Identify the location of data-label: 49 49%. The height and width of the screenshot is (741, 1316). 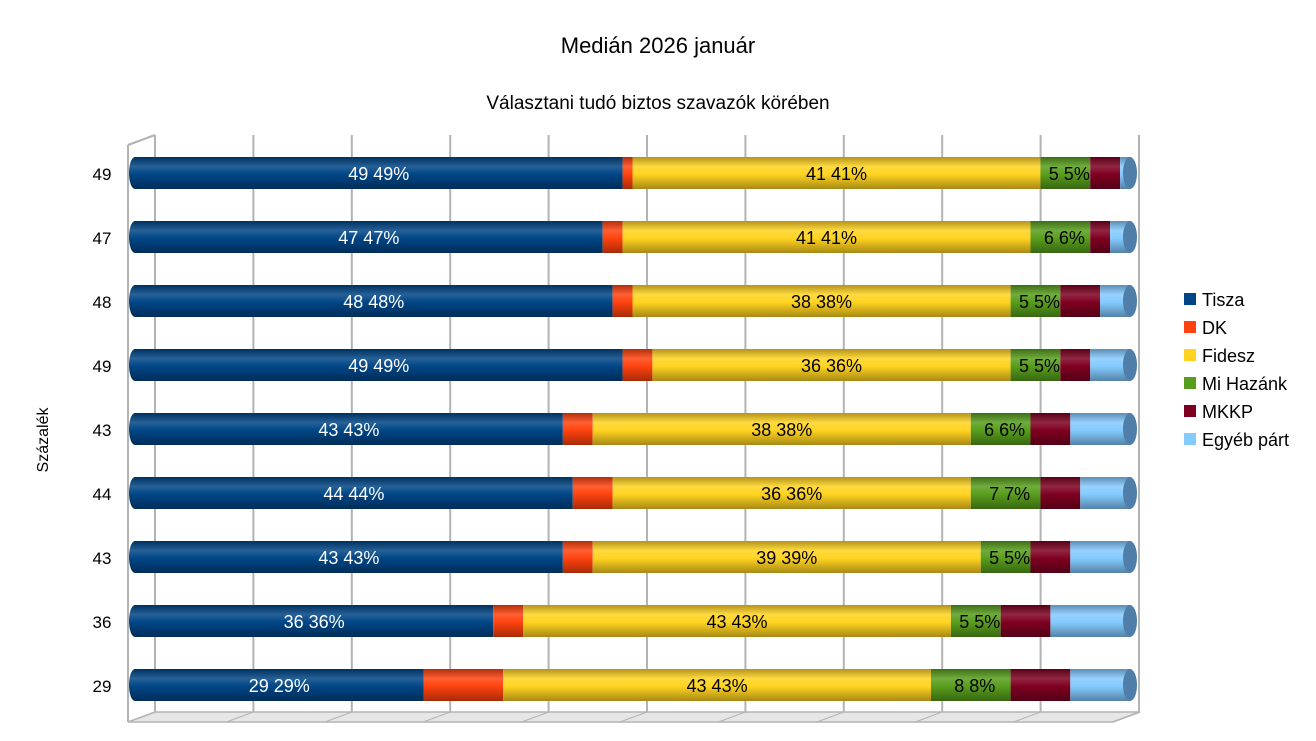
(378, 174).